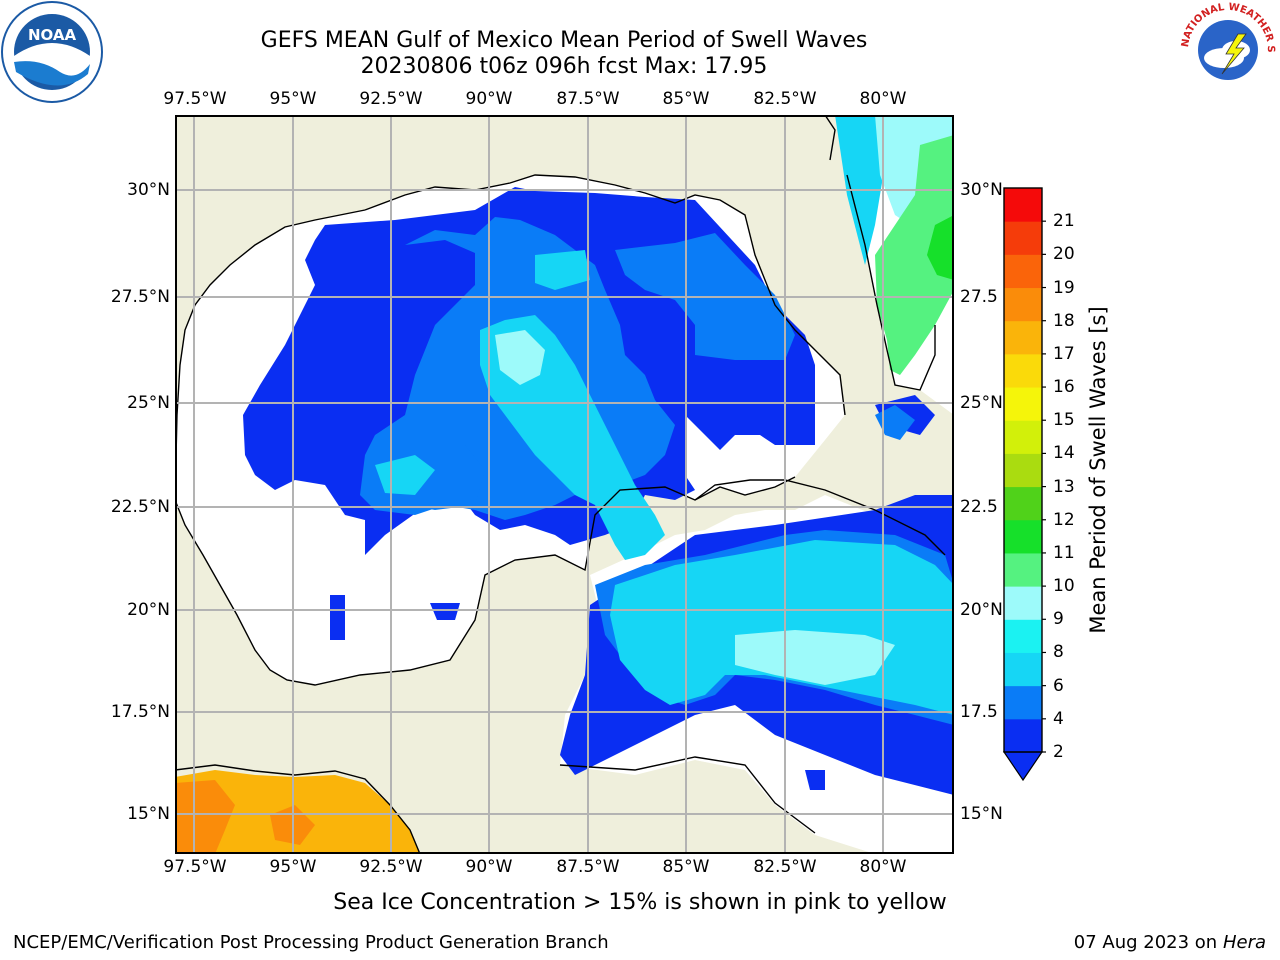 The image size is (1280, 960). Describe the element at coordinates (979, 297) in the screenshot. I see `lat-label-right: 27.5` at that location.